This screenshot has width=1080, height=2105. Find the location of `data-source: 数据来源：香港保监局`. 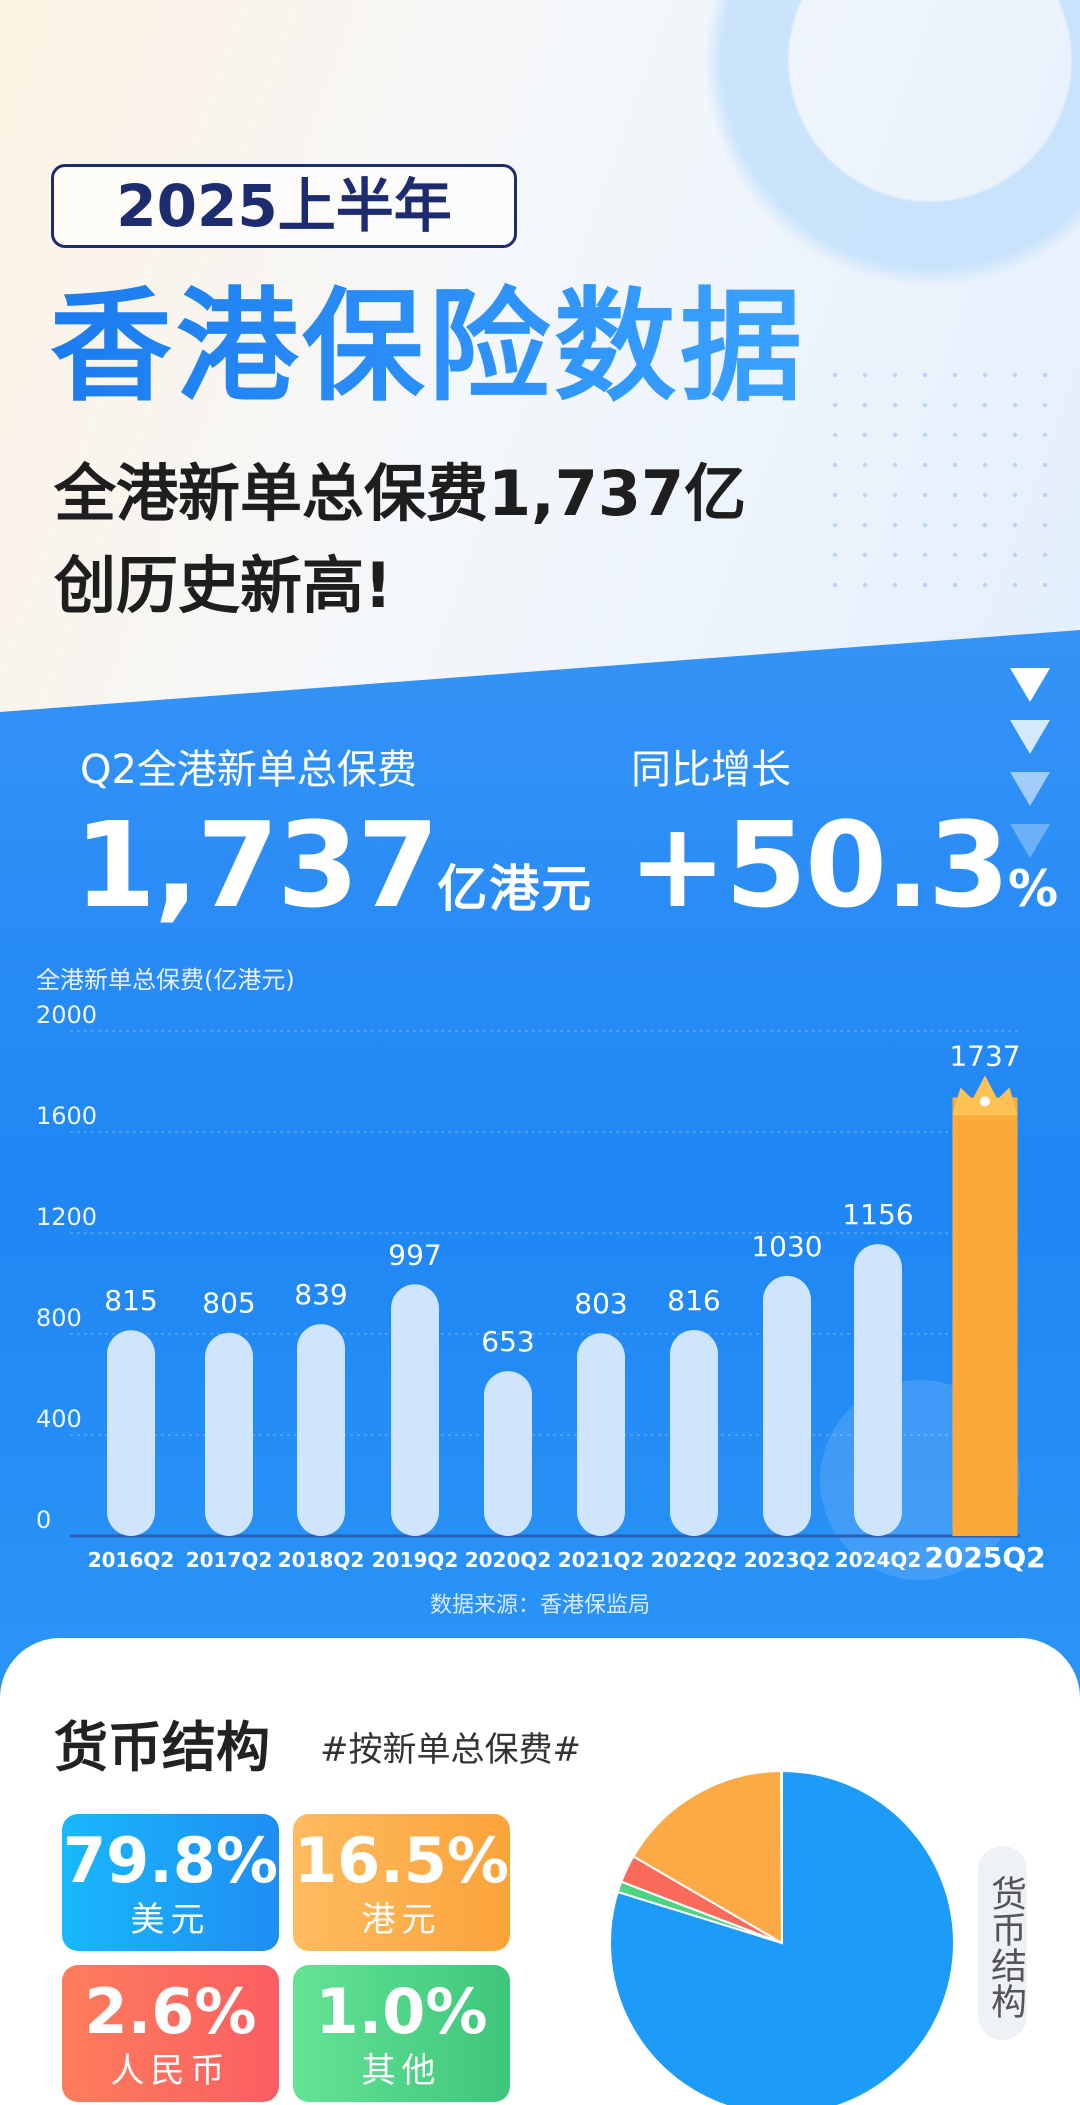

data-source: 数据来源：香港保监局 is located at coordinates (540, 1605).